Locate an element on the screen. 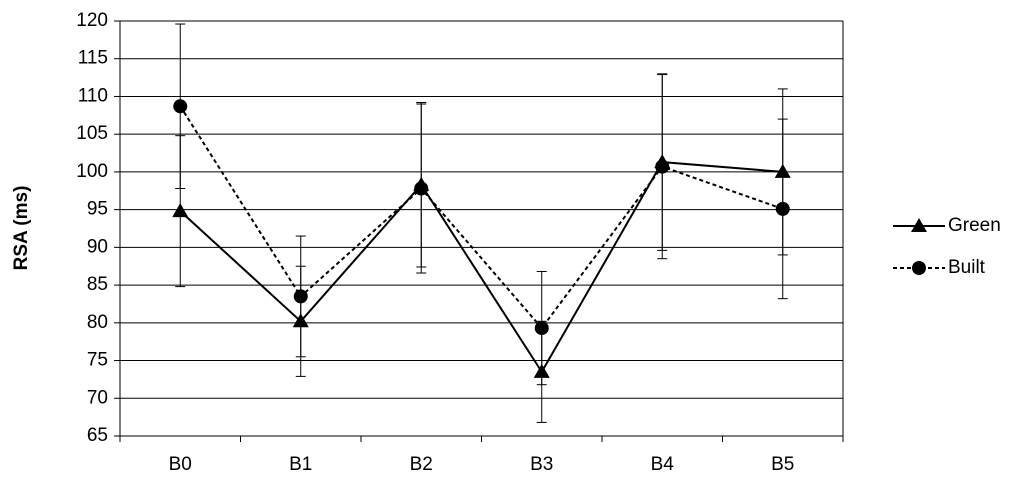 The height and width of the screenshot is (484, 1024). y-axis-label: RSA (ms) is located at coordinates (21, 228).